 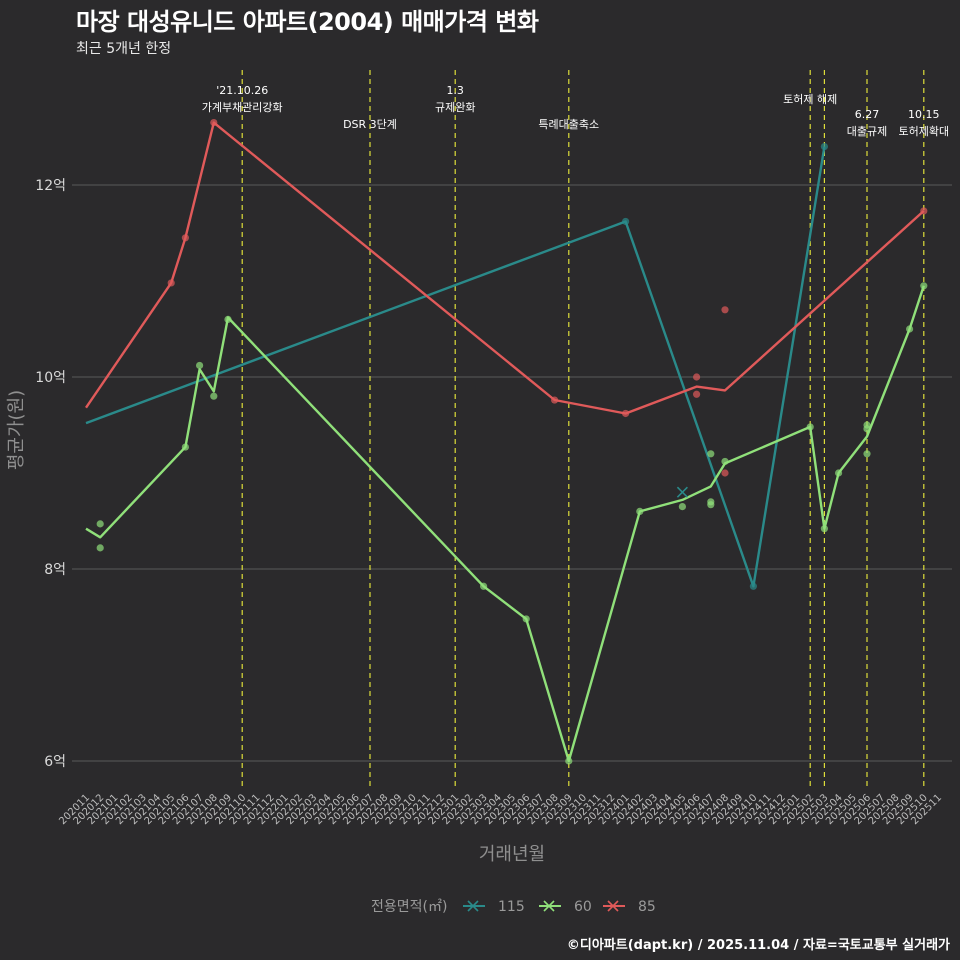 I want to click on x-axis-title: 거래년월, so click(x=512, y=854).